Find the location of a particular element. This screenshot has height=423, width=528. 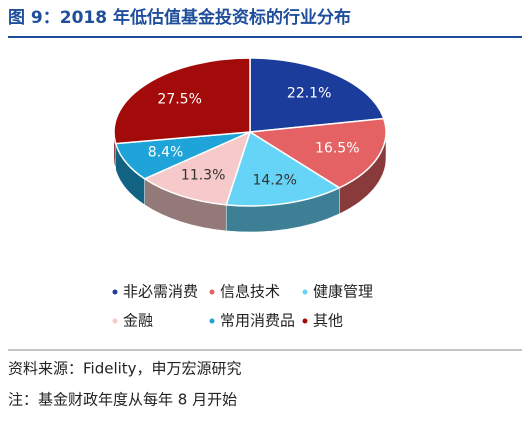

source-note: 资料来源：Fidelity，申万宏源研究 is located at coordinates (125, 369).